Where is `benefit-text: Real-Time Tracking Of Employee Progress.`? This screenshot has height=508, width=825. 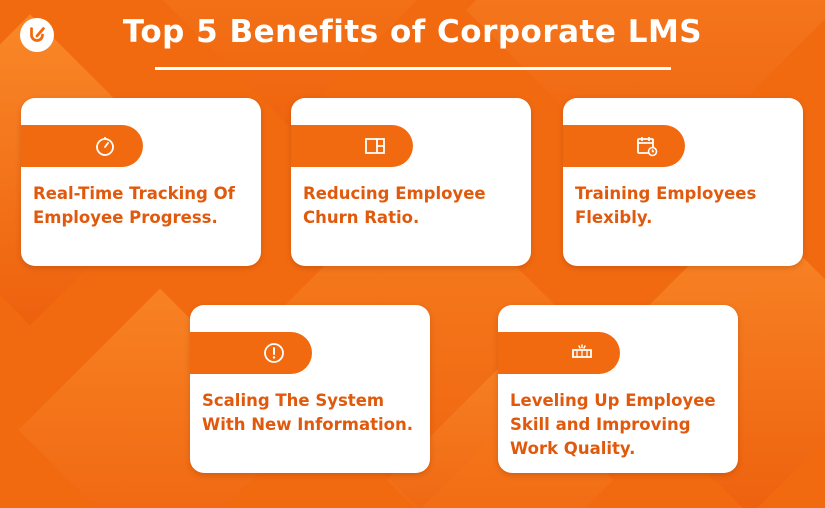 benefit-text: Real-Time Tracking Of Employee Progress. is located at coordinates (134, 205).